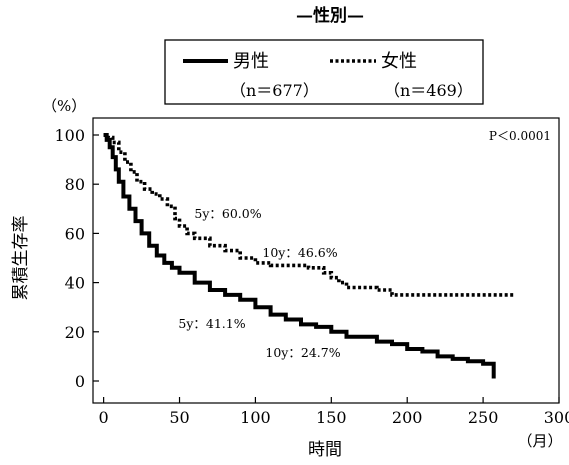 Image resolution: width=569 pixels, height=465 pixels. What do you see at coordinates (255, 417) in the screenshot?
I see `x-tick-label: 100` at bounding box center [255, 417].